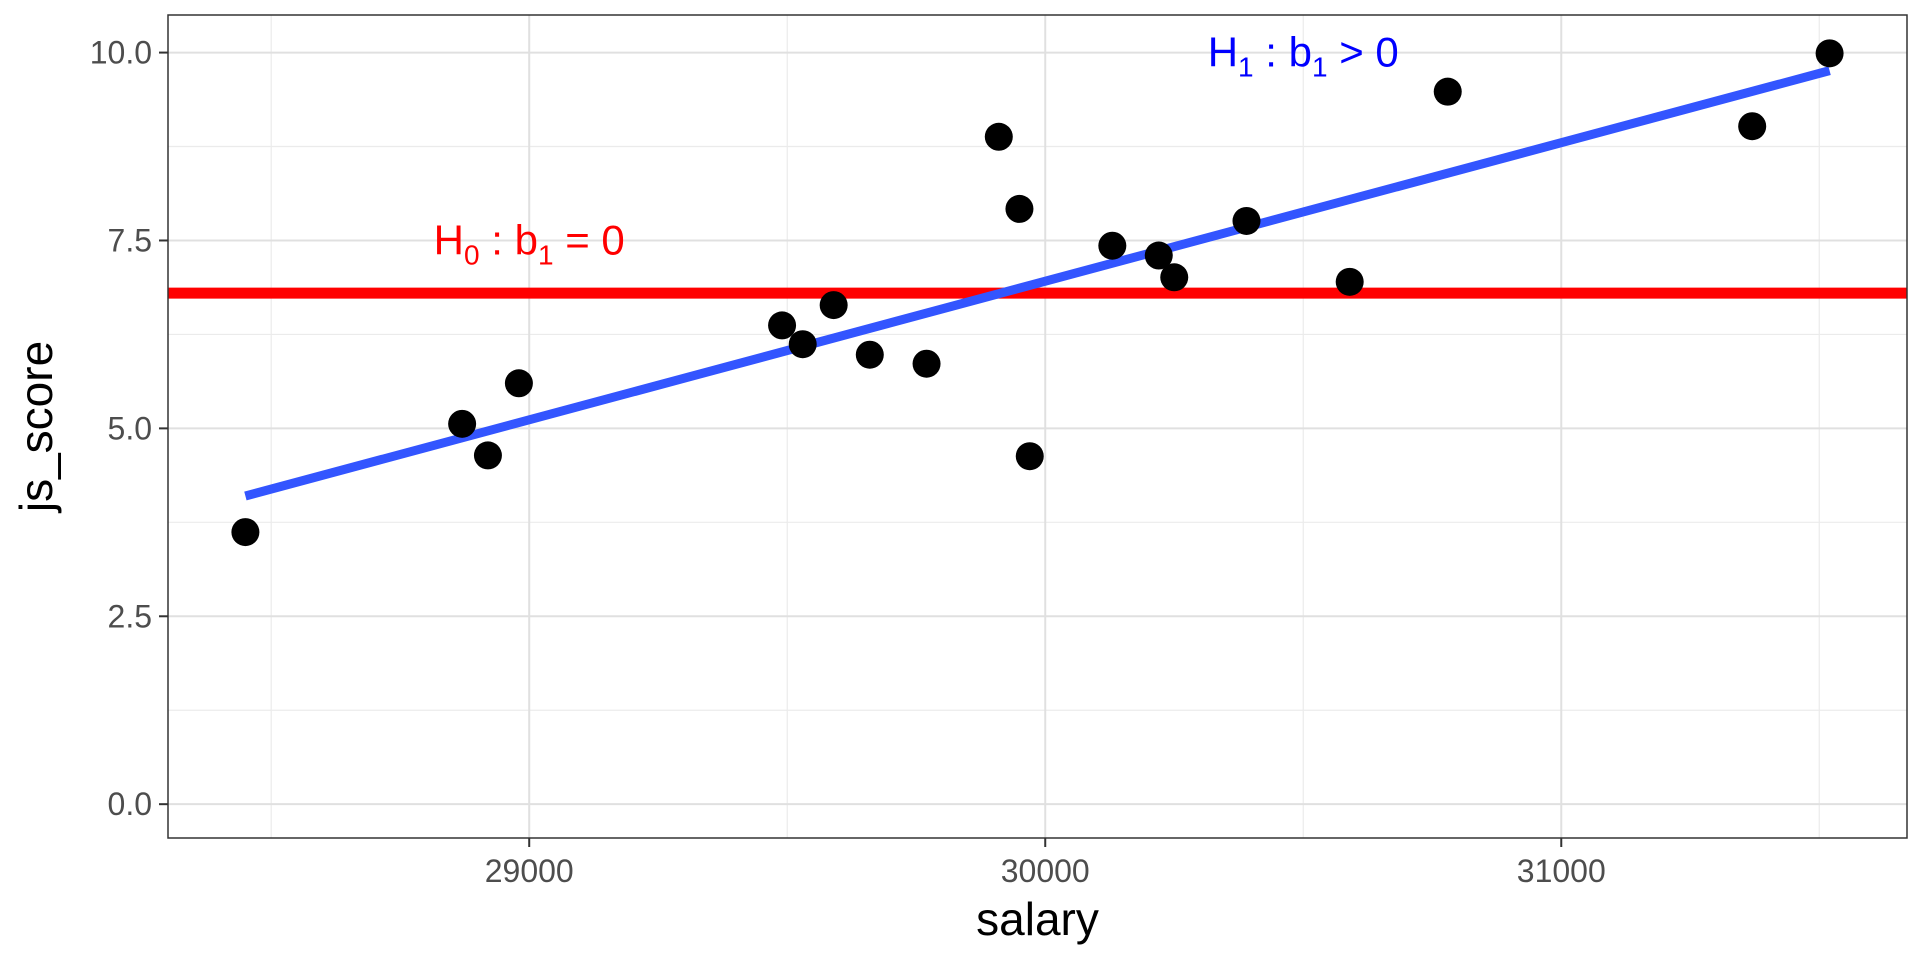 The image size is (1920, 960). I want to click on y-tick-label: 10.0, so click(121, 53).